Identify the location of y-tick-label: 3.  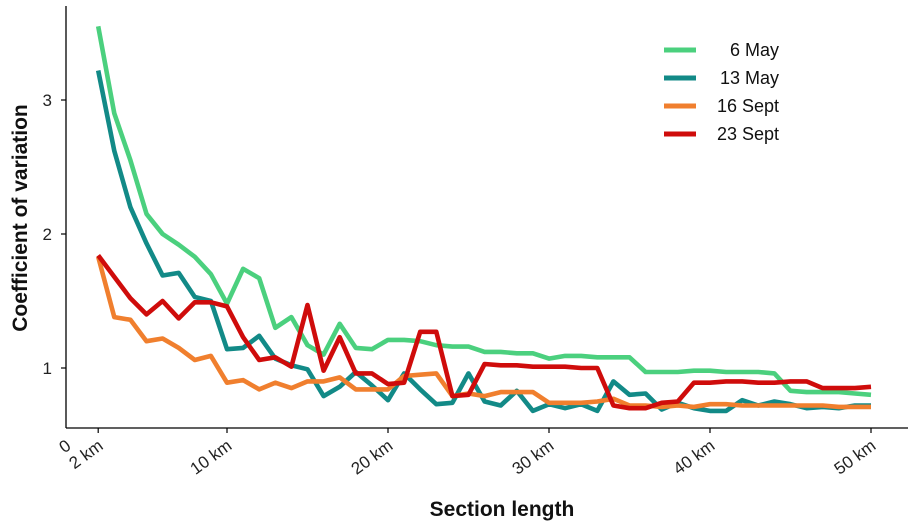
(47, 100).